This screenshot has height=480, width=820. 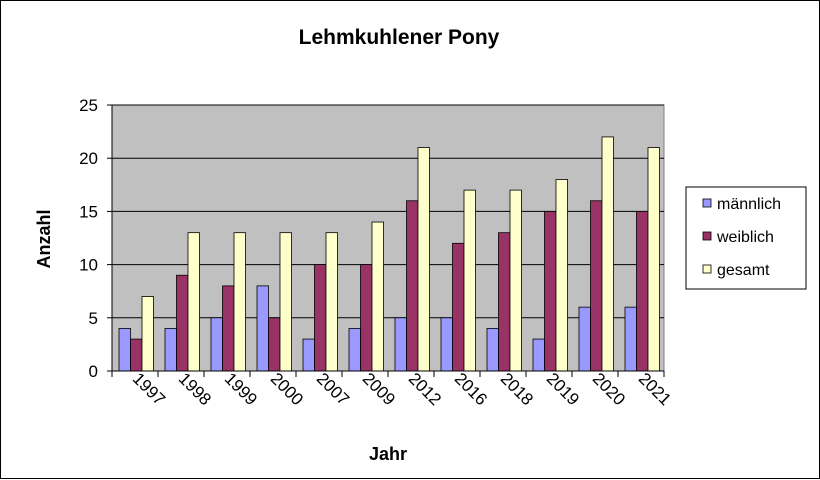 I want to click on bar-männlich-1999, so click(x=216, y=344).